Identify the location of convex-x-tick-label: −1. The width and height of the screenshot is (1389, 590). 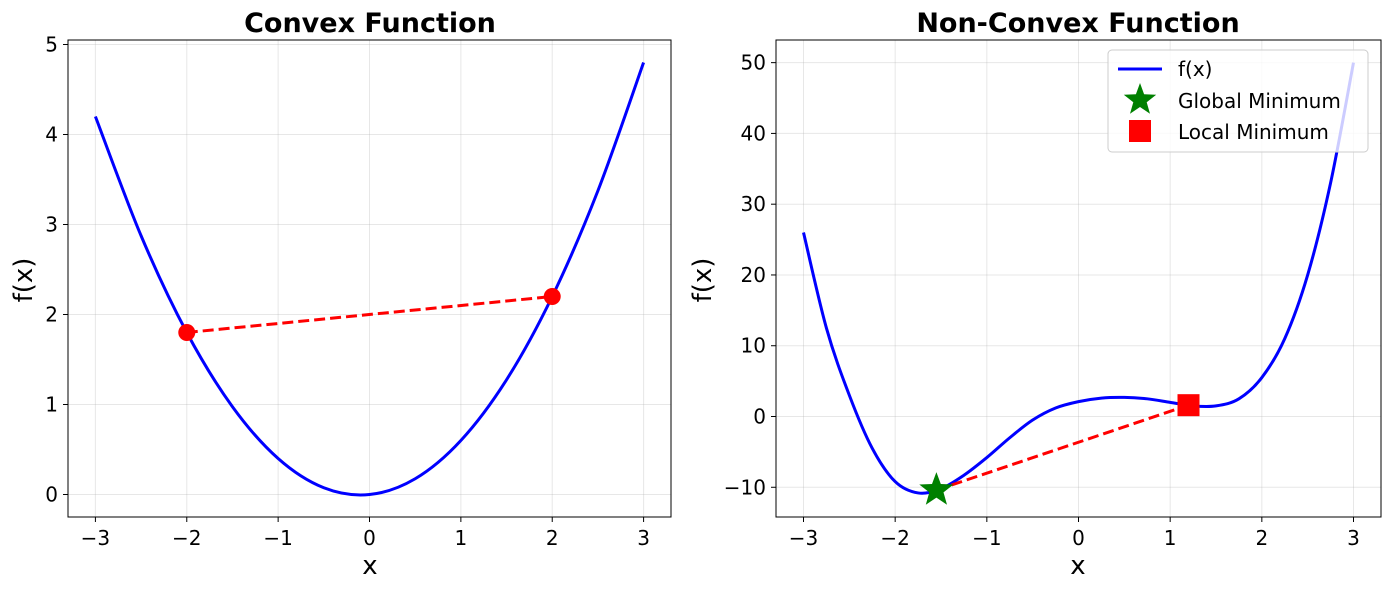
(277, 538).